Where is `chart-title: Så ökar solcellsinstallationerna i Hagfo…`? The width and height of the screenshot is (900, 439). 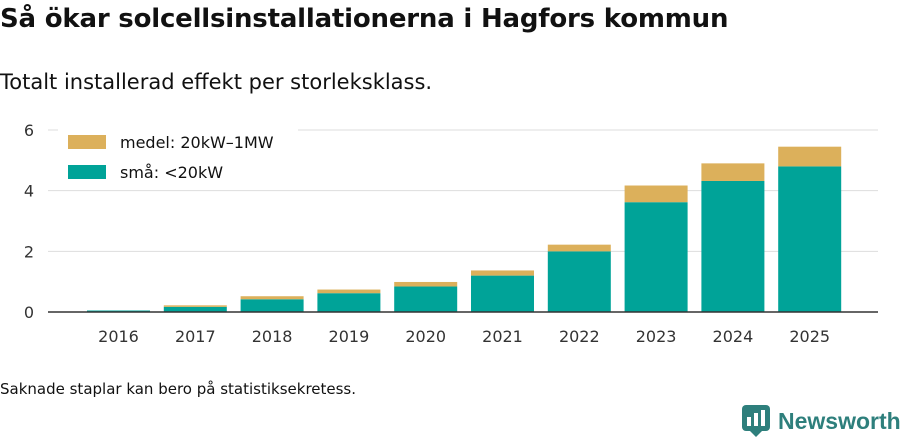 chart-title: Så ökar solcellsinstallationerna i Hagfo… is located at coordinates (364, 19).